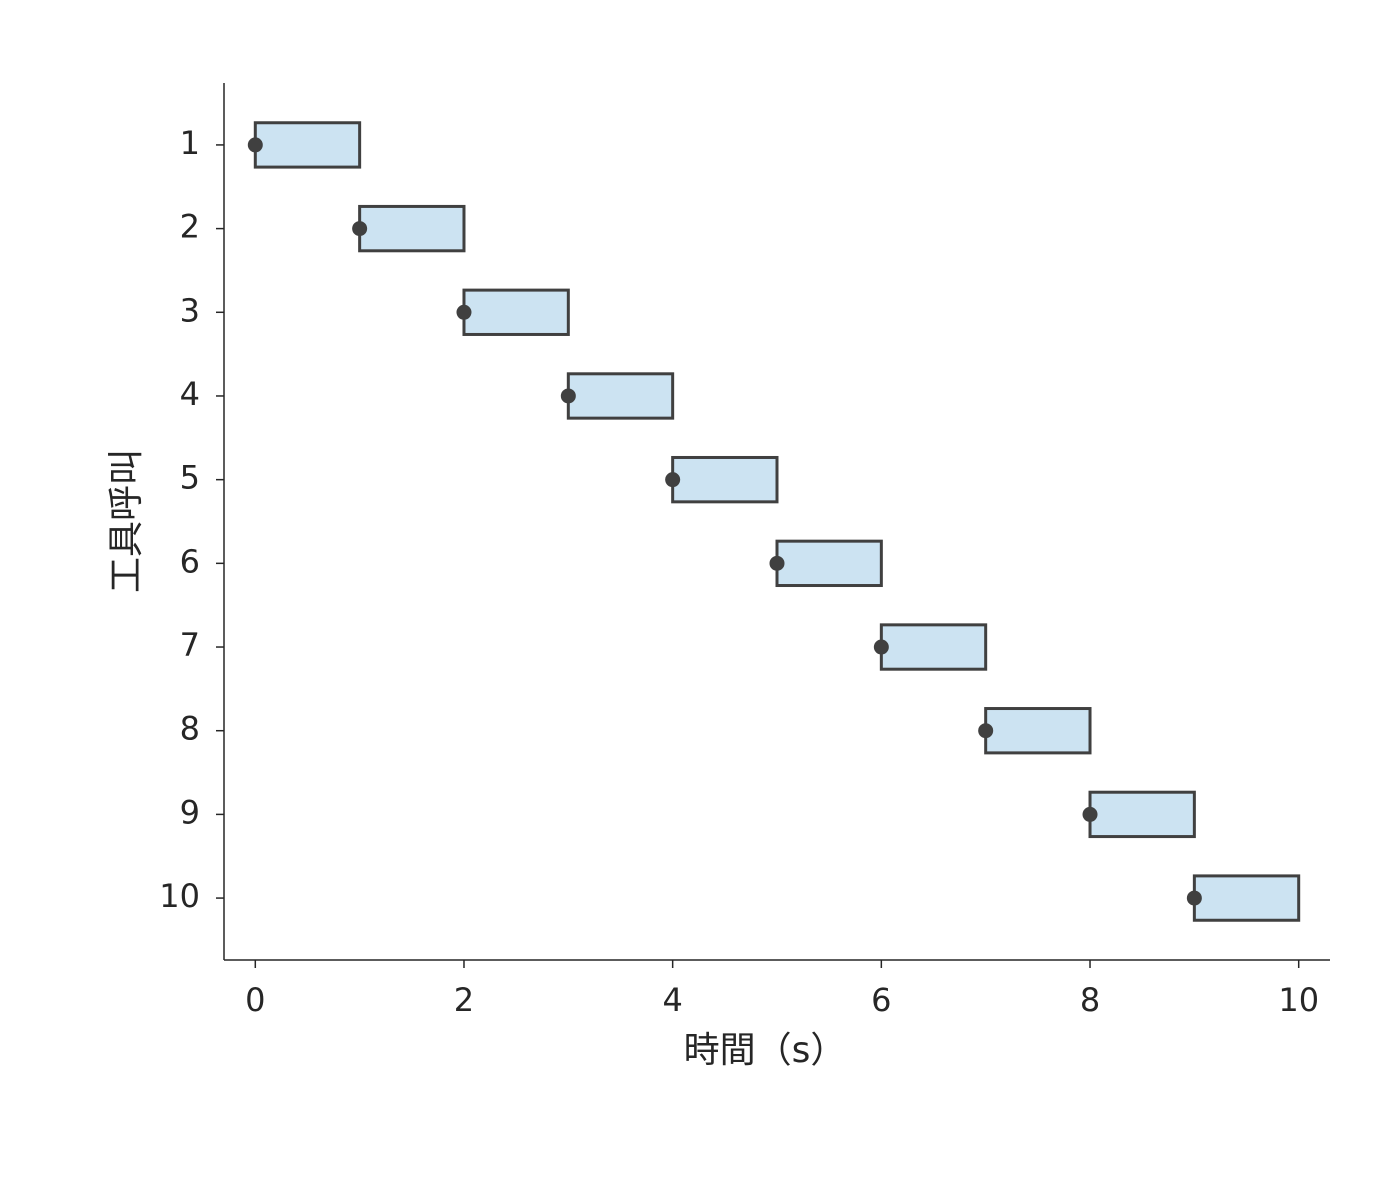 The height and width of the screenshot is (1204, 1400). What do you see at coordinates (190, 478) in the screenshot?
I see `y-tick-label: 5` at bounding box center [190, 478].